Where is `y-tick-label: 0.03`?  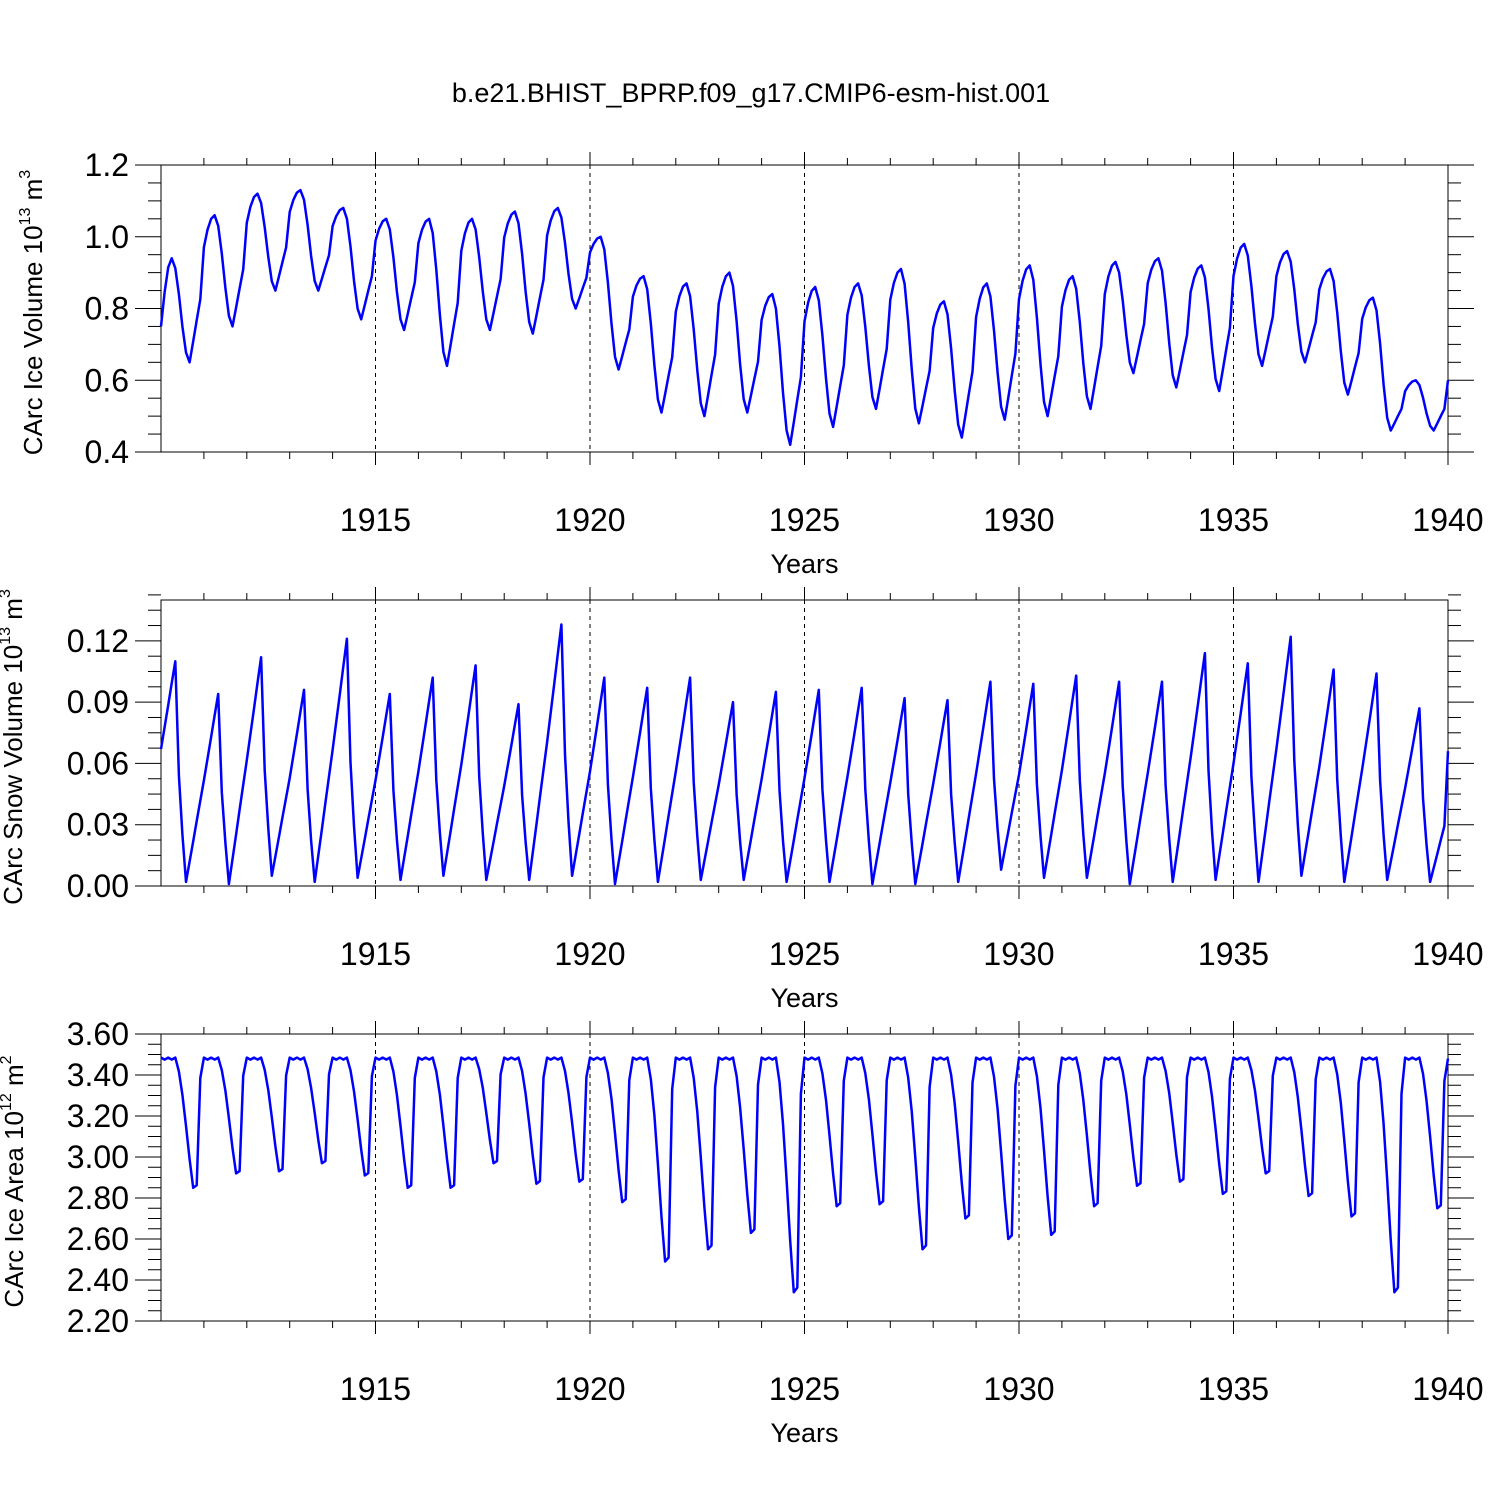
y-tick-label: 0.03 is located at coordinates (98, 825).